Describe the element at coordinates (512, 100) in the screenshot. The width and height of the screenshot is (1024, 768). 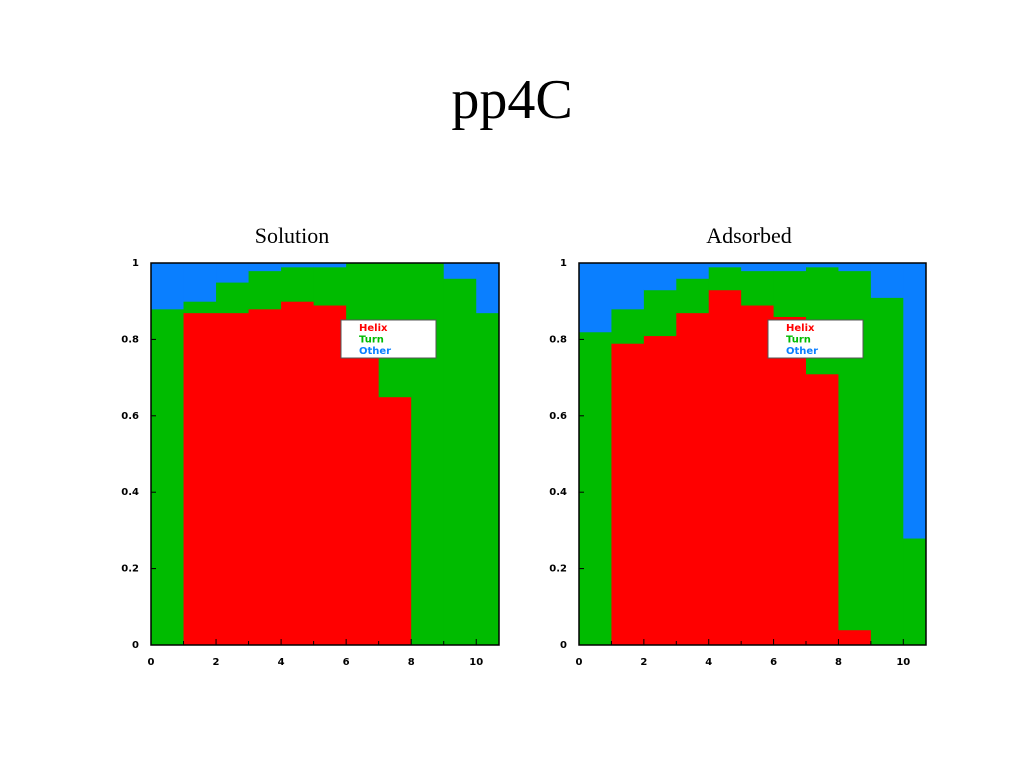
I see `slide-title: pp4C` at that location.